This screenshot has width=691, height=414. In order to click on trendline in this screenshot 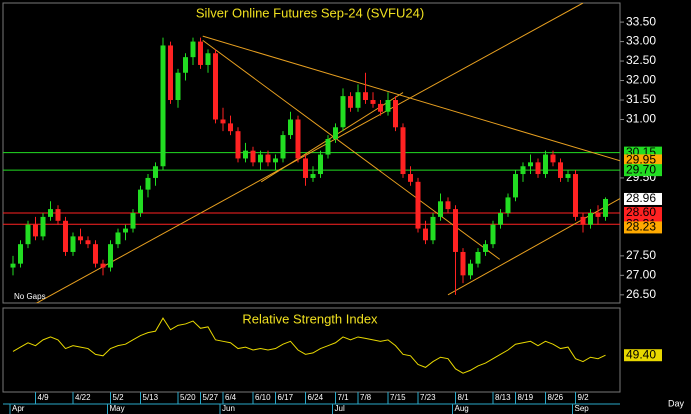, I will do `click(533, 246)`.